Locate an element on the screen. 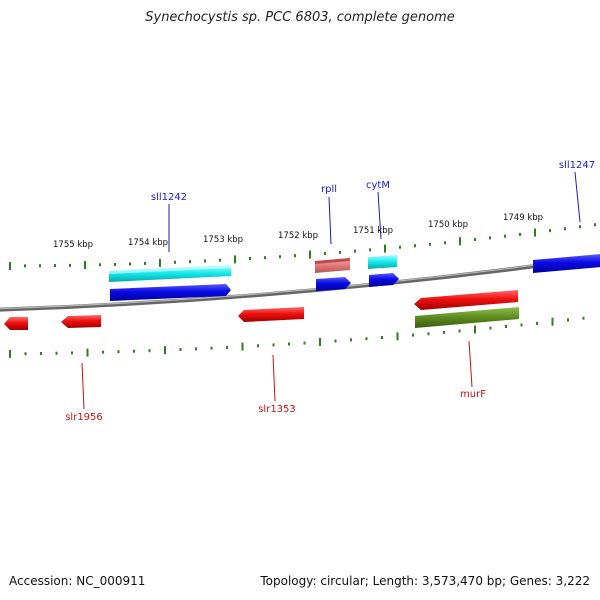 The image size is (600, 600). scale-label-1749: 1749 kbp is located at coordinates (523, 218).